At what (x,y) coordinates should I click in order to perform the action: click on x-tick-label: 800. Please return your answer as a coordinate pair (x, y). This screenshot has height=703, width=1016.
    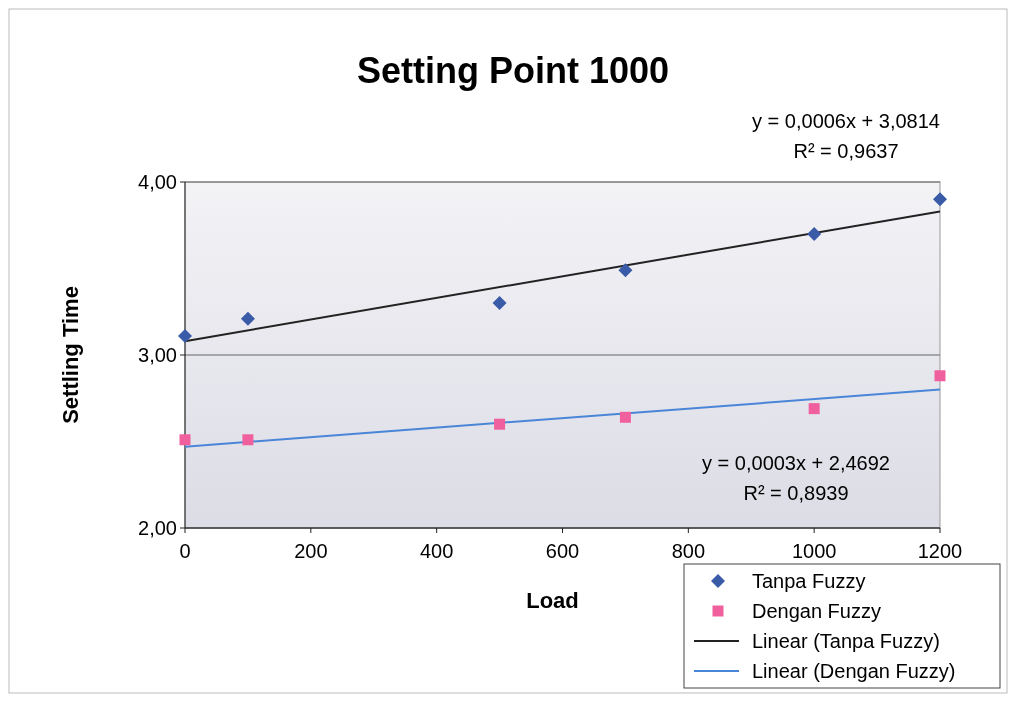
    Looking at the image, I should click on (688, 551).